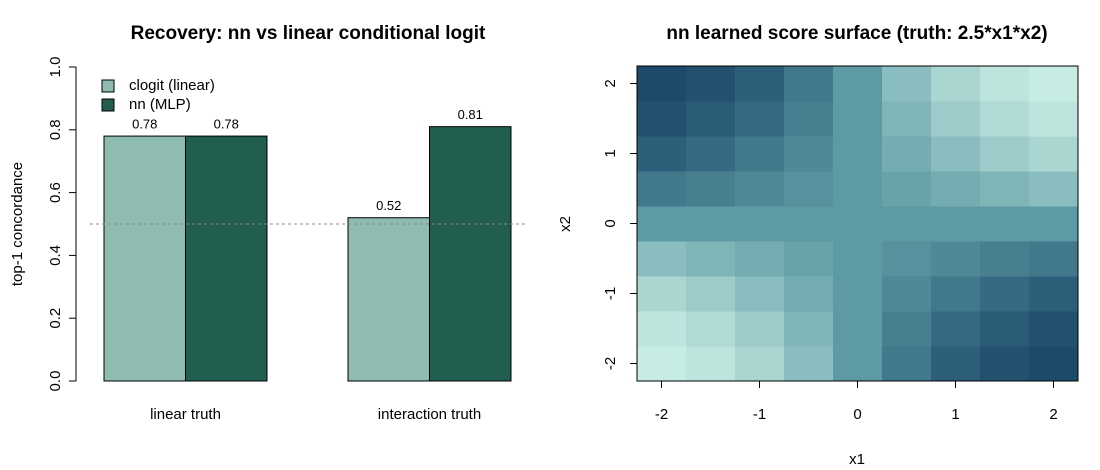  Describe the element at coordinates (108, 86) in the screenshot. I see `legend-swatch` at that location.